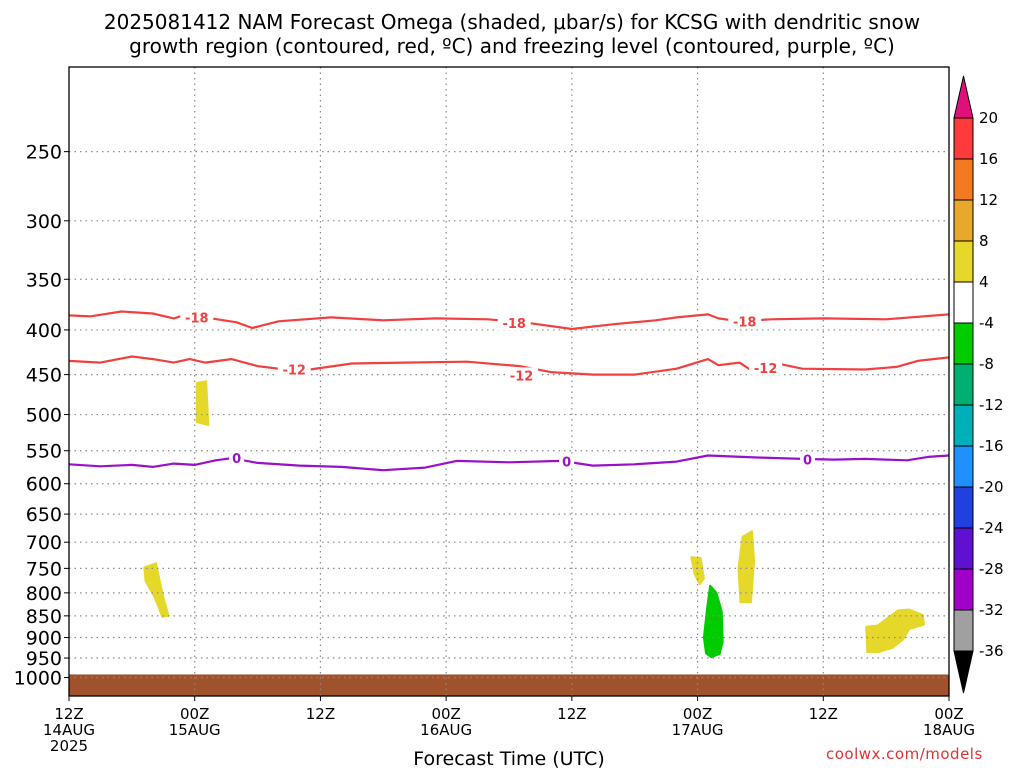  What do you see at coordinates (991, 569) in the screenshot?
I see `colorbar-label: -28` at bounding box center [991, 569].